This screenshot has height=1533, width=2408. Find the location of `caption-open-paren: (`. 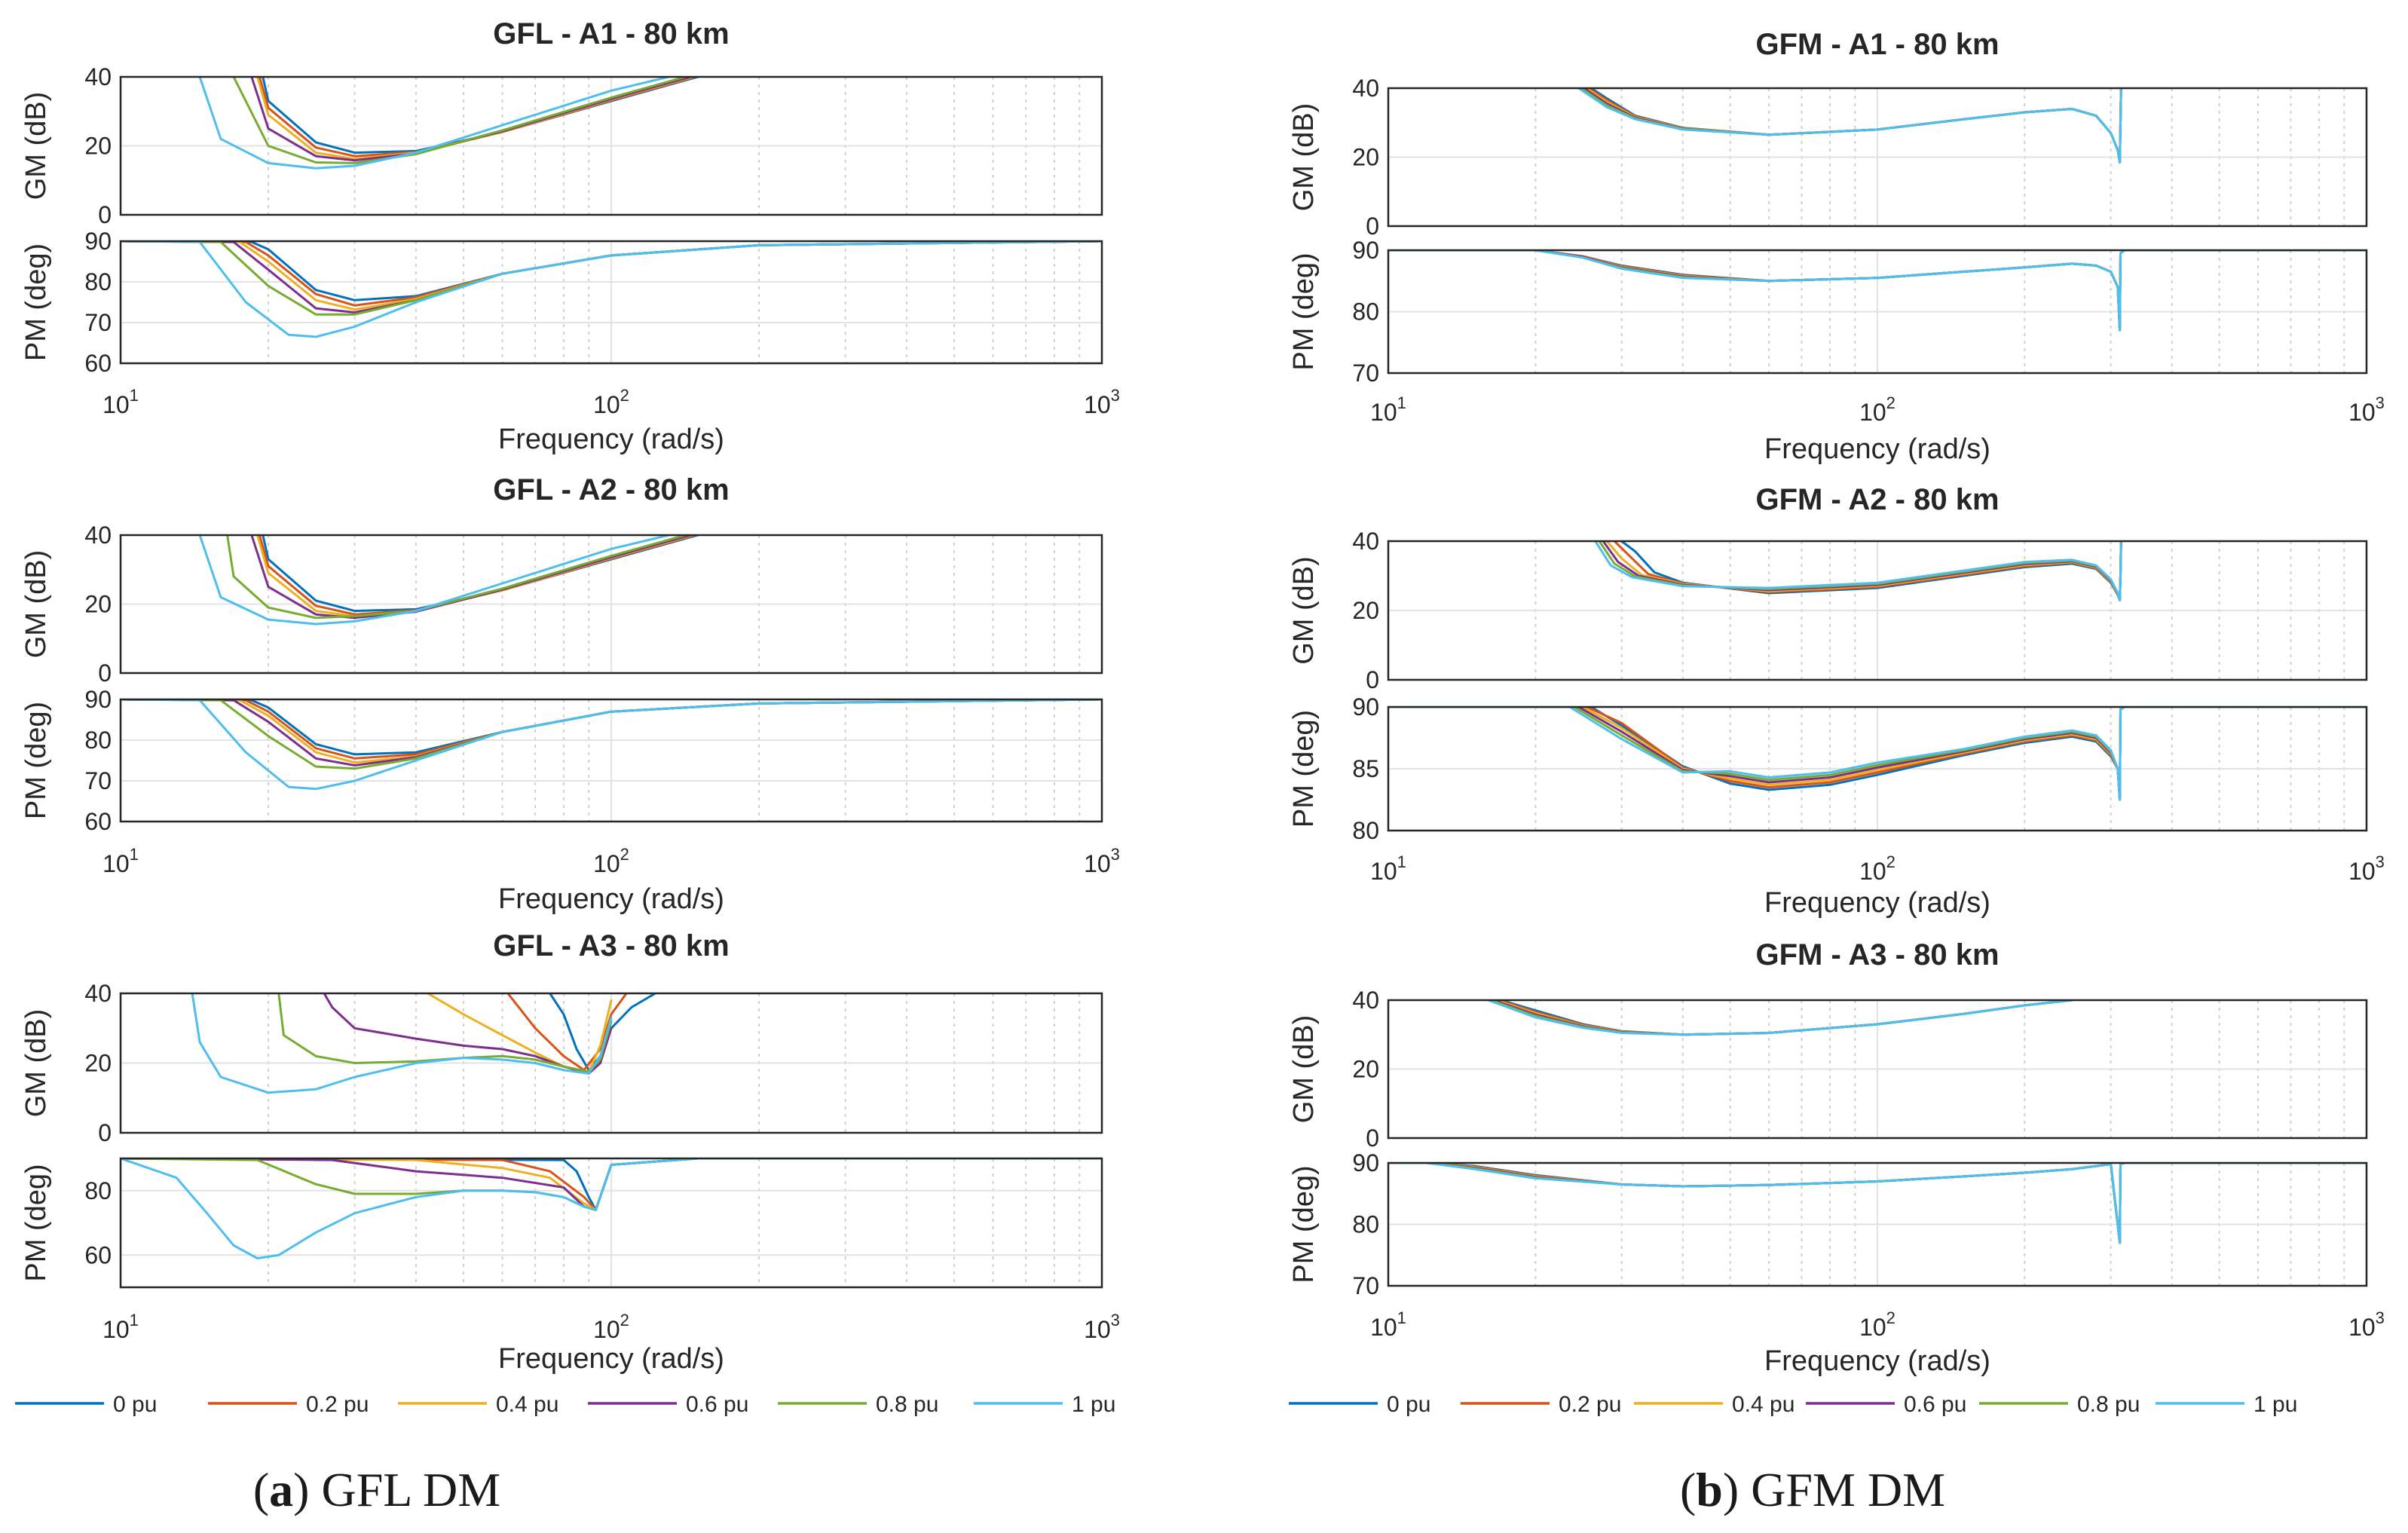

caption-open-paren: ( is located at coordinates (1688, 1489).